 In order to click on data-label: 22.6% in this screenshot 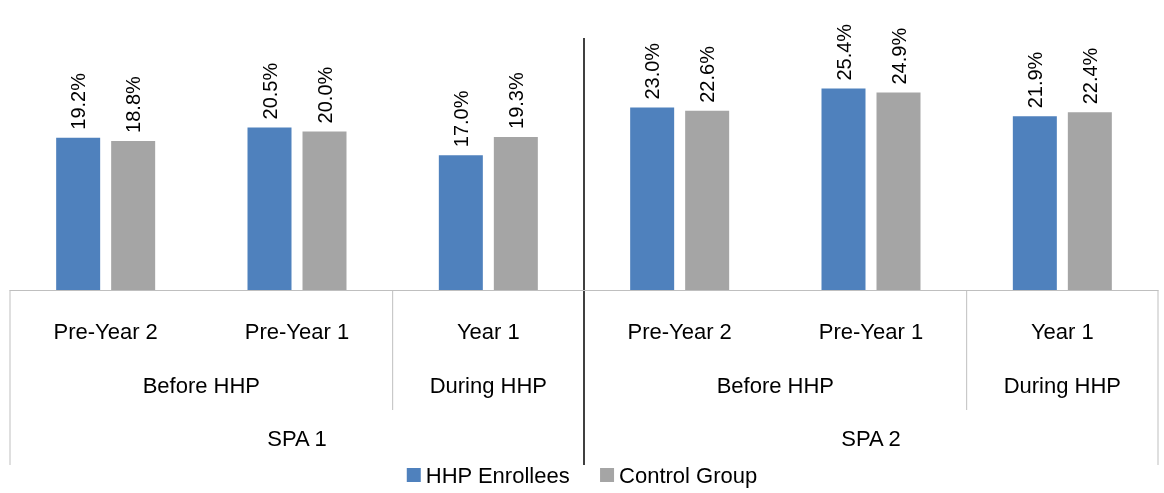, I will do `click(707, 74)`.